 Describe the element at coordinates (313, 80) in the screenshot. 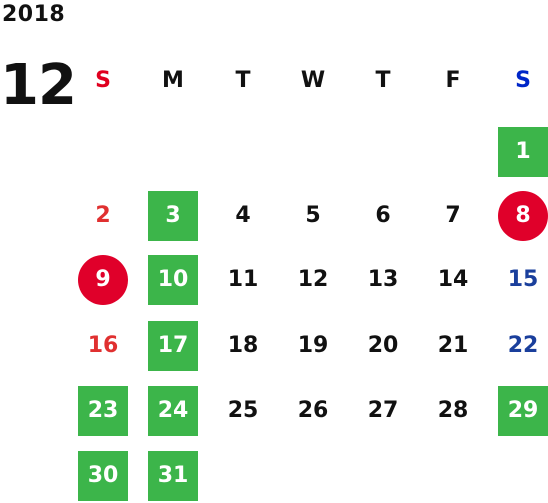

I see `weekday-wednesday: W` at that location.